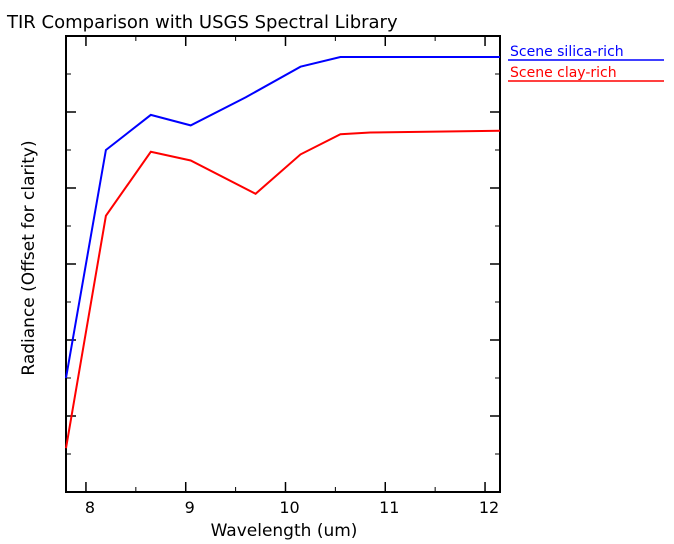 The height and width of the screenshot is (544, 674). I want to click on y-axis-label: Radiance (Offset for clarity), so click(29, 257).